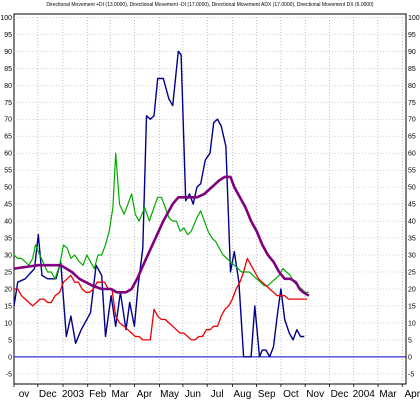 This screenshot has width=420, height=400. Describe the element at coordinates (291, 394) in the screenshot. I see `x-tick-label: Oct` at that location.